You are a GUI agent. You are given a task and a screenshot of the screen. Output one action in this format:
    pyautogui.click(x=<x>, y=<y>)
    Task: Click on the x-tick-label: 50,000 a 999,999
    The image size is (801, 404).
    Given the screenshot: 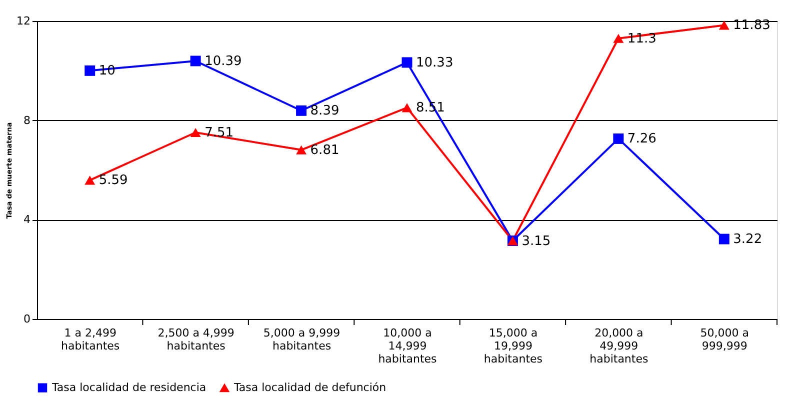 What is the action you would take?
    pyautogui.click(x=725, y=339)
    